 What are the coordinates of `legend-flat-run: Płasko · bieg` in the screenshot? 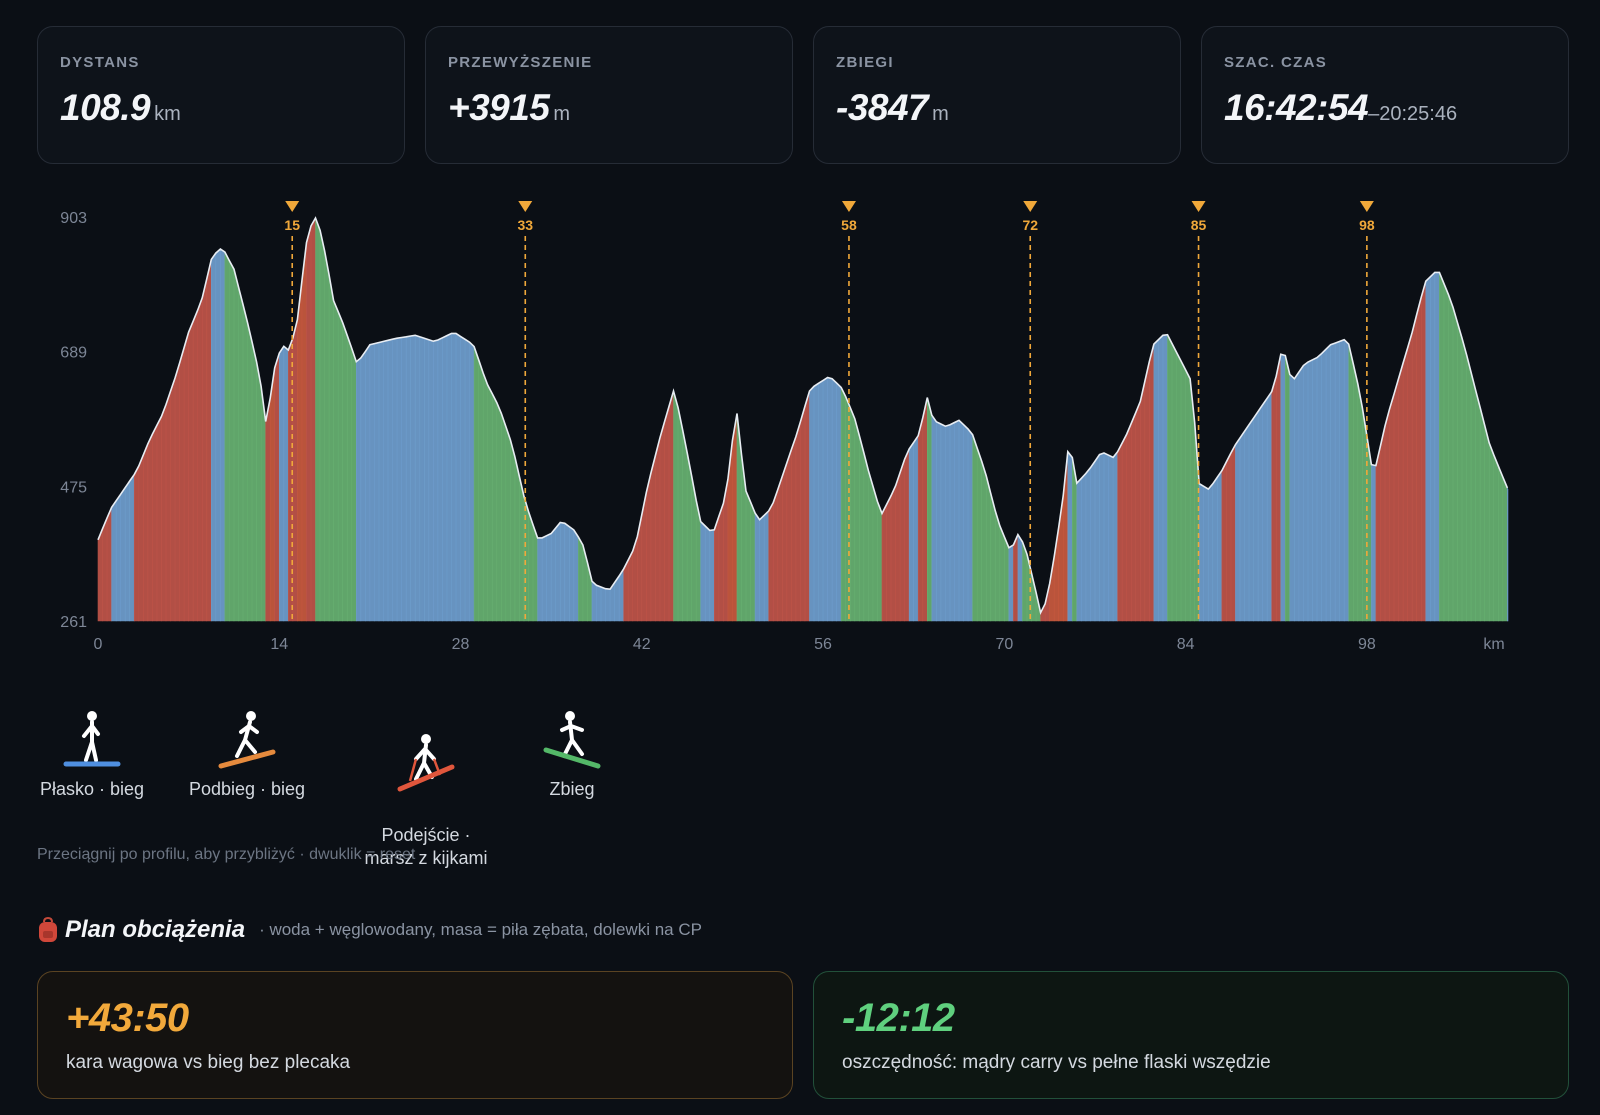 It's located at (92, 754).